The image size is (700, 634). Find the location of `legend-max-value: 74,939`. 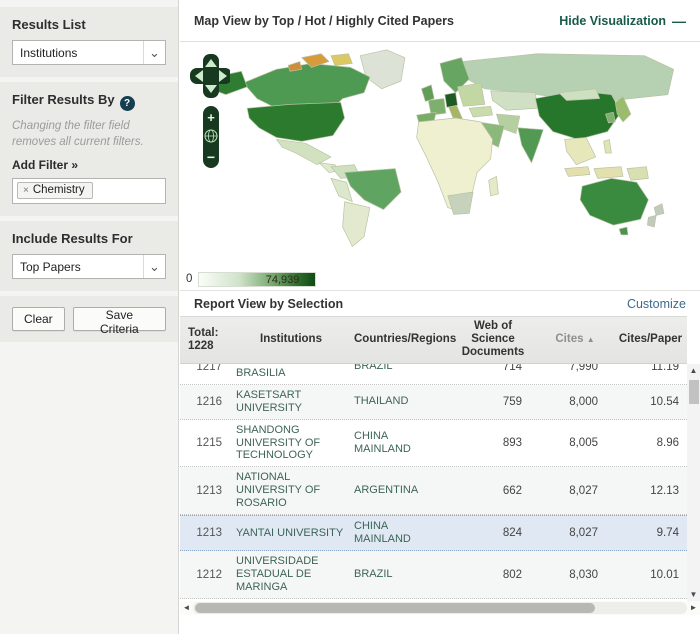

legend-max-value: 74,939 is located at coordinates (282, 279).